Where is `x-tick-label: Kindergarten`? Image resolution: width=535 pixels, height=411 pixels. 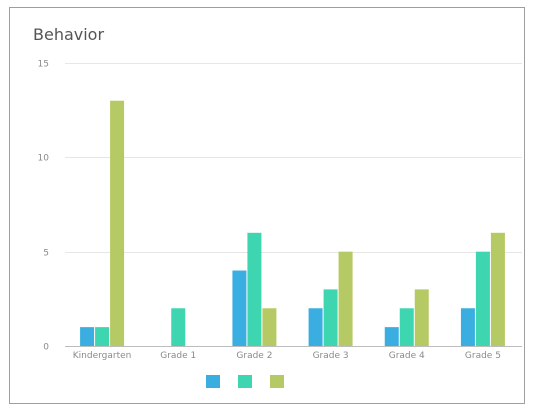
x-tick-label: Kindergarten is located at coordinates (102, 356).